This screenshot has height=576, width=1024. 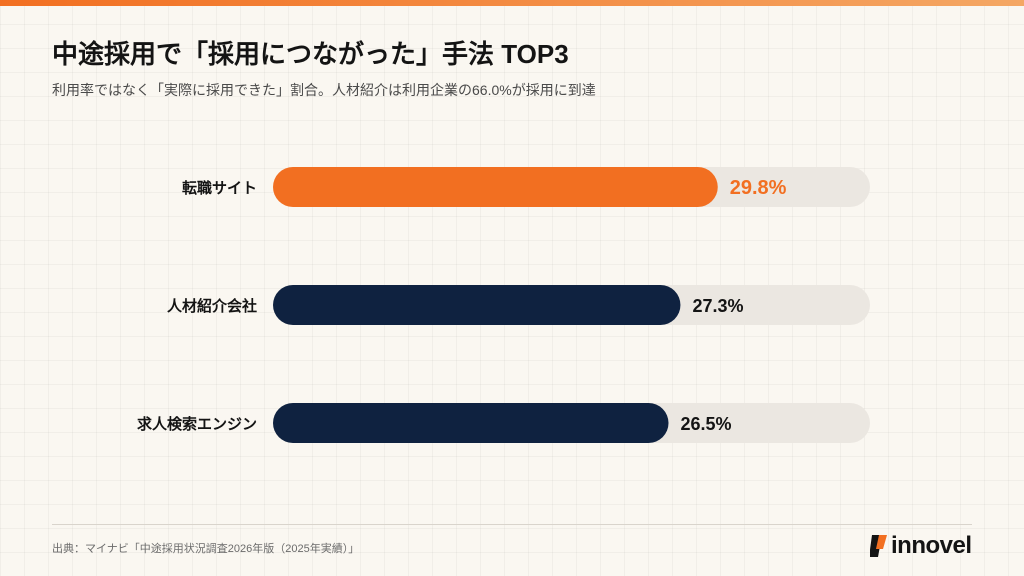 What do you see at coordinates (717, 306) in the screenshot?
I see `value-label: 27.3%` at bounding box center [717, 306].